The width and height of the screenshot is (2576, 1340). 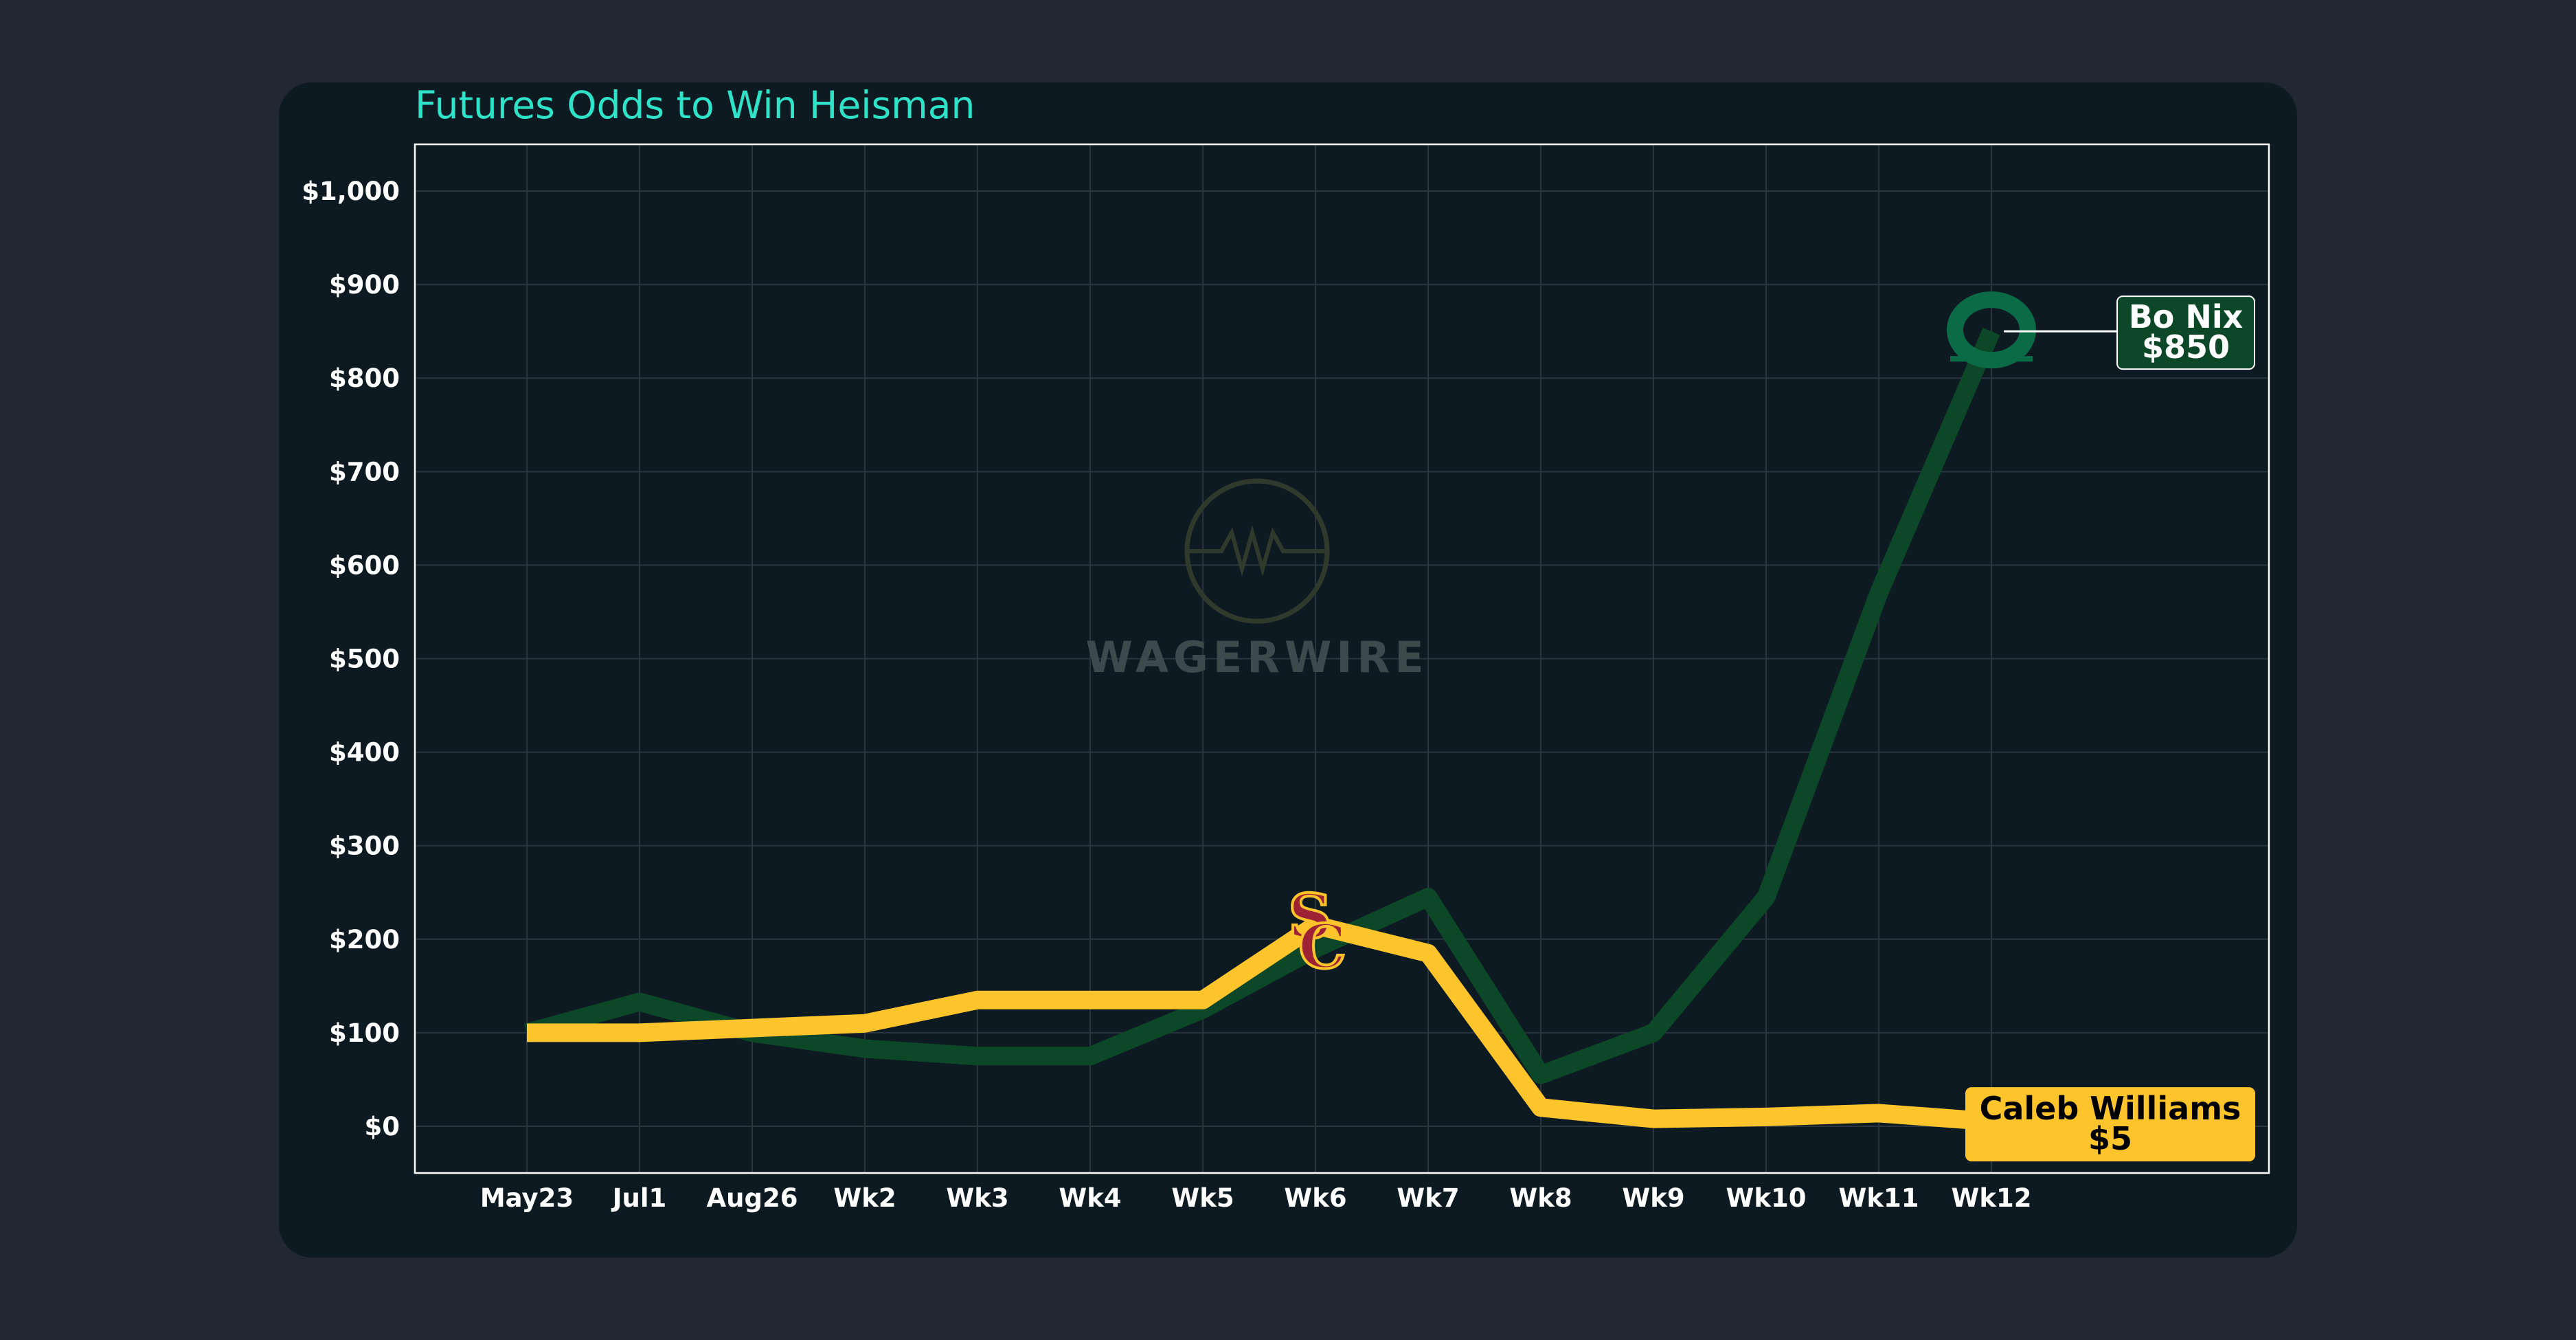 I want to click on x-tick-label: Wk6, so click(x=1315, y=1198).